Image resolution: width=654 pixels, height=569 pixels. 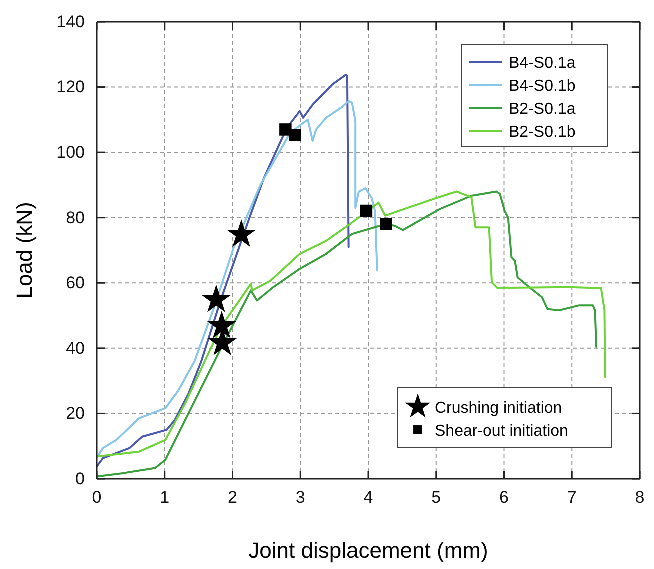 I want to click on x-tick-label: 1, so click(x=165, y=498).